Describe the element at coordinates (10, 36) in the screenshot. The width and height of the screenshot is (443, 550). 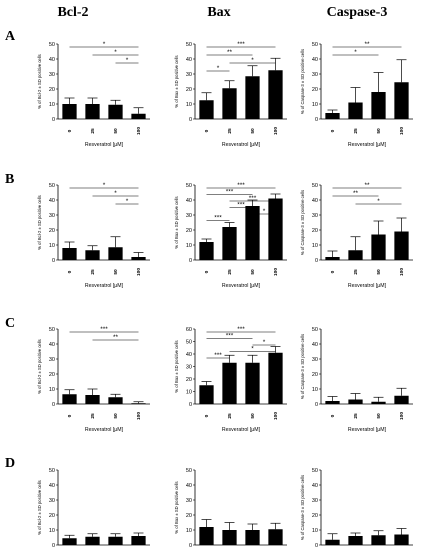
I see `row-label-a: A` at that location.